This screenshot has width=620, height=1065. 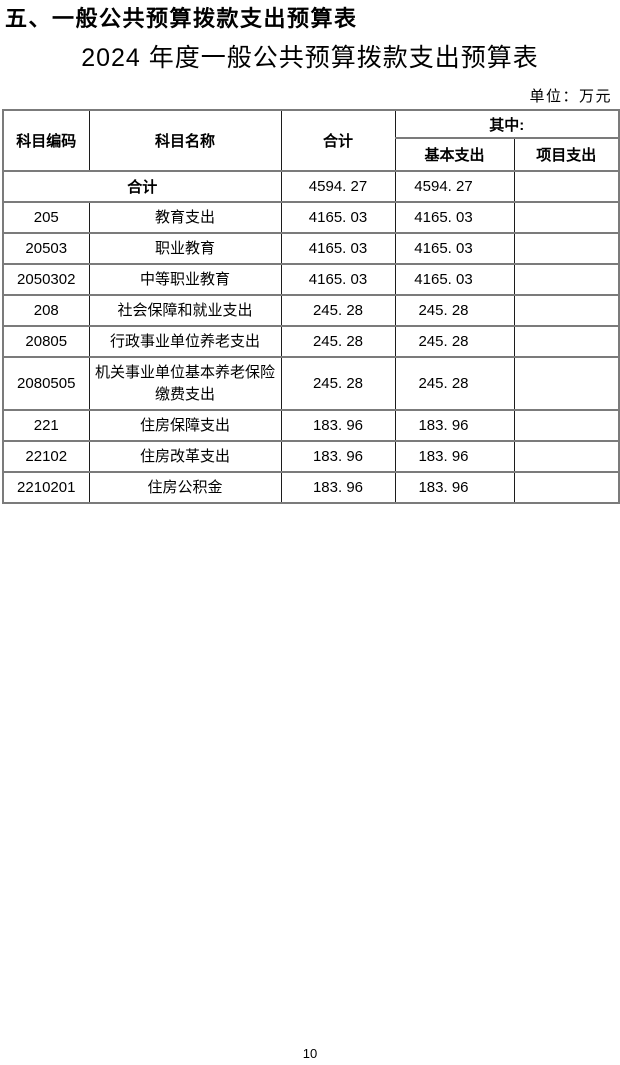 What do you see at coordinates (507, 124) in the screenshot?
I see `col-header-of-which: 其中:` at bounding box center [507, 124].